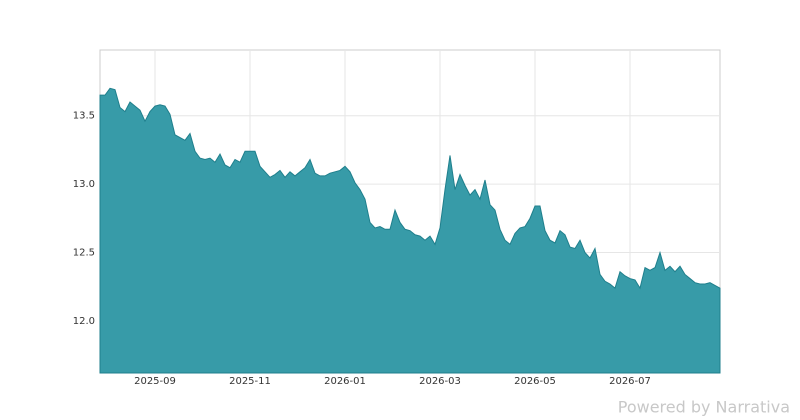 The width and height of the screenshot is (800, 420). I want to click on x-tick-label: 2026-03, so click(440, 381).